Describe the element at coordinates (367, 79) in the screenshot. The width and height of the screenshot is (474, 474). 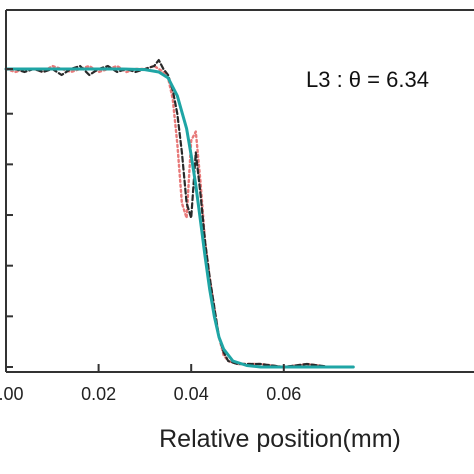
I see `annotation-label: L3 : θ = 6.34` at that location.